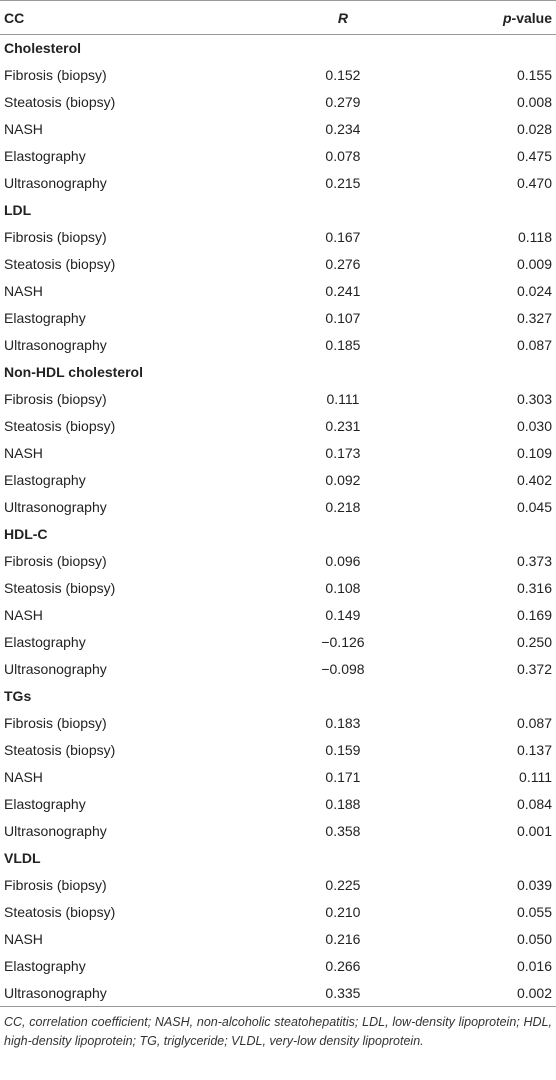  I want to click on header-cell: p-value, so click(527, 17).